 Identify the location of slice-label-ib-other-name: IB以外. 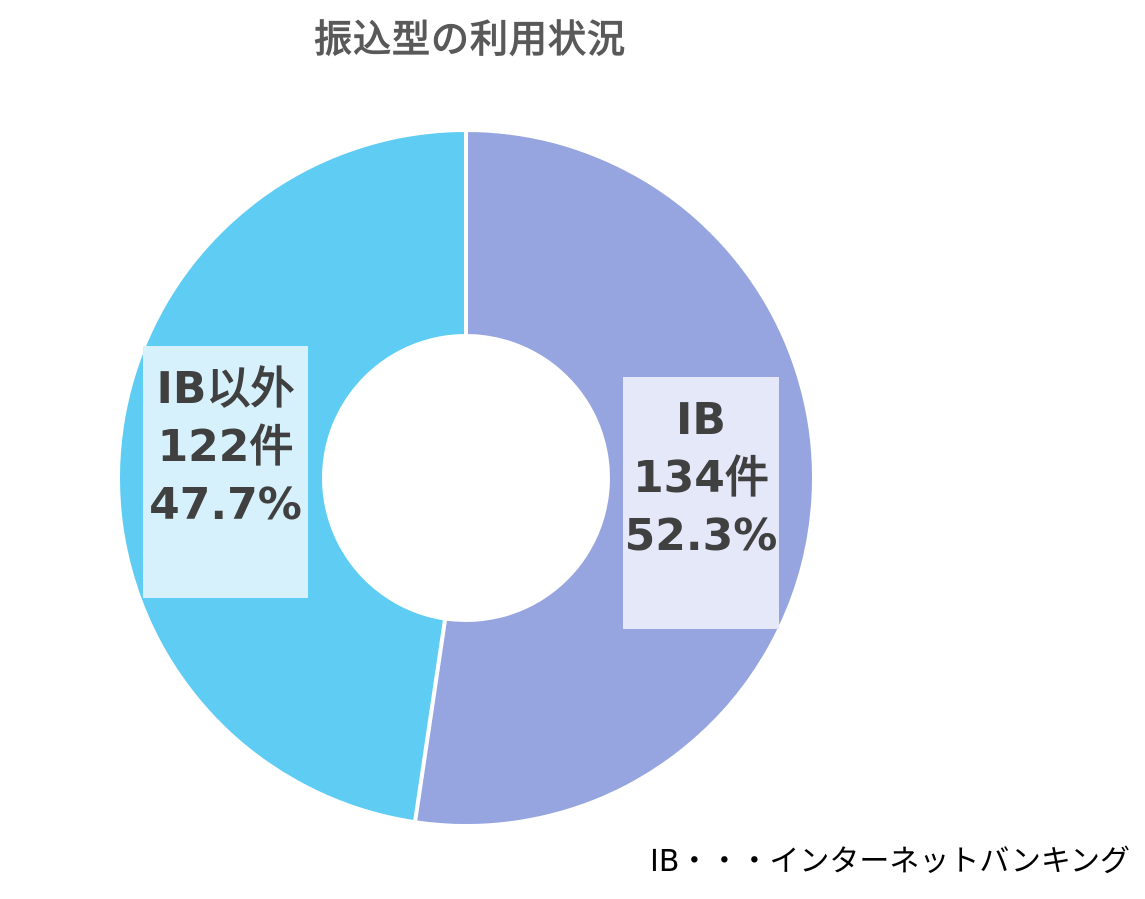
(225, 388).